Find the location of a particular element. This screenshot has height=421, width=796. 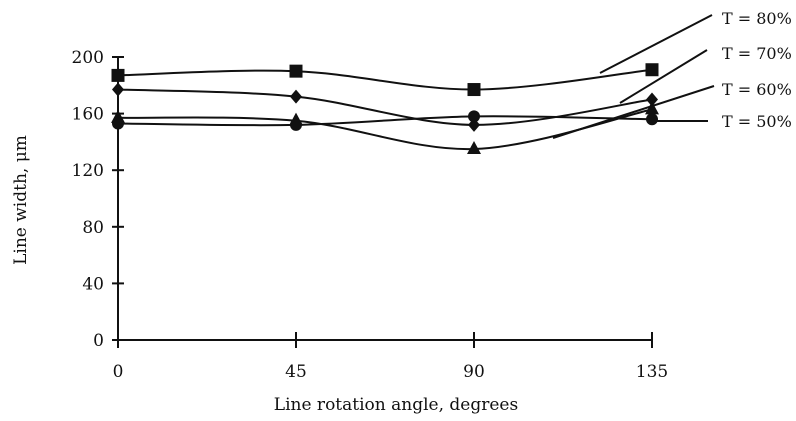

series-t-70-line is located at coordinates (385, 107).